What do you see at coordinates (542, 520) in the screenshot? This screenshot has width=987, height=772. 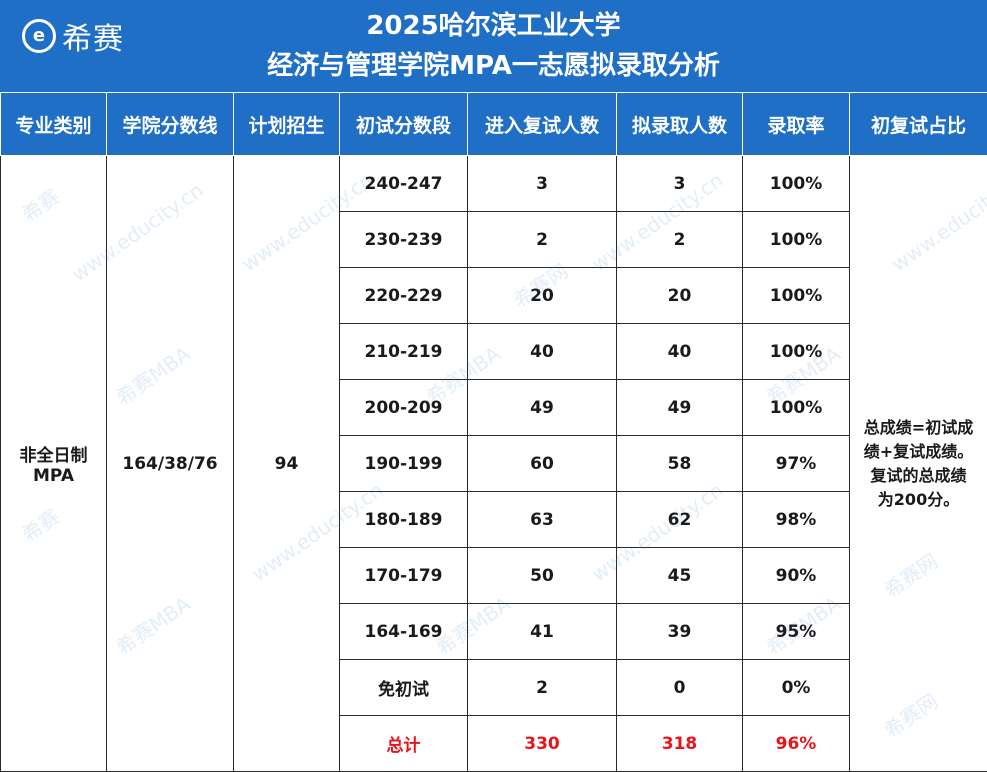 I see `retest-count-cell: 63` at bounding box center [542, 520].